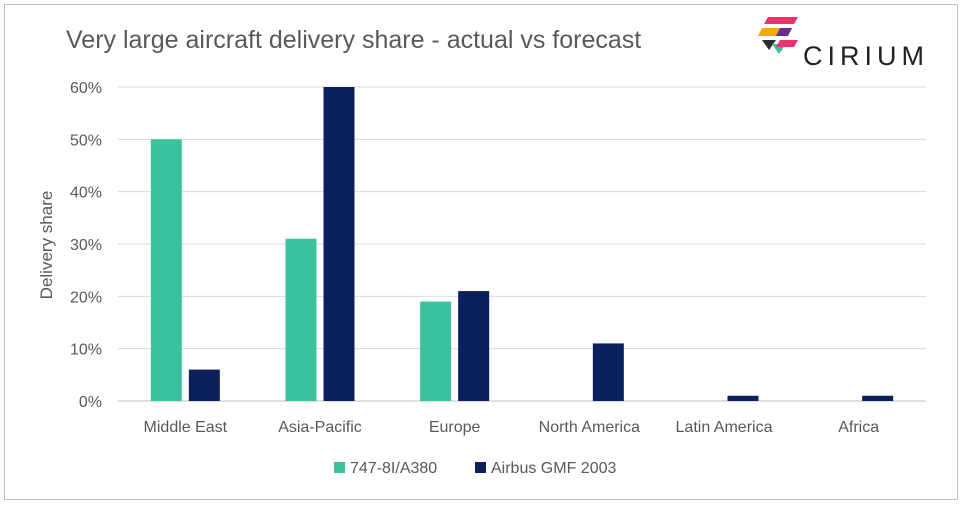  I want to click on legend: 747-8I/A380 Airbus GMF 2003, so click(475, 468).